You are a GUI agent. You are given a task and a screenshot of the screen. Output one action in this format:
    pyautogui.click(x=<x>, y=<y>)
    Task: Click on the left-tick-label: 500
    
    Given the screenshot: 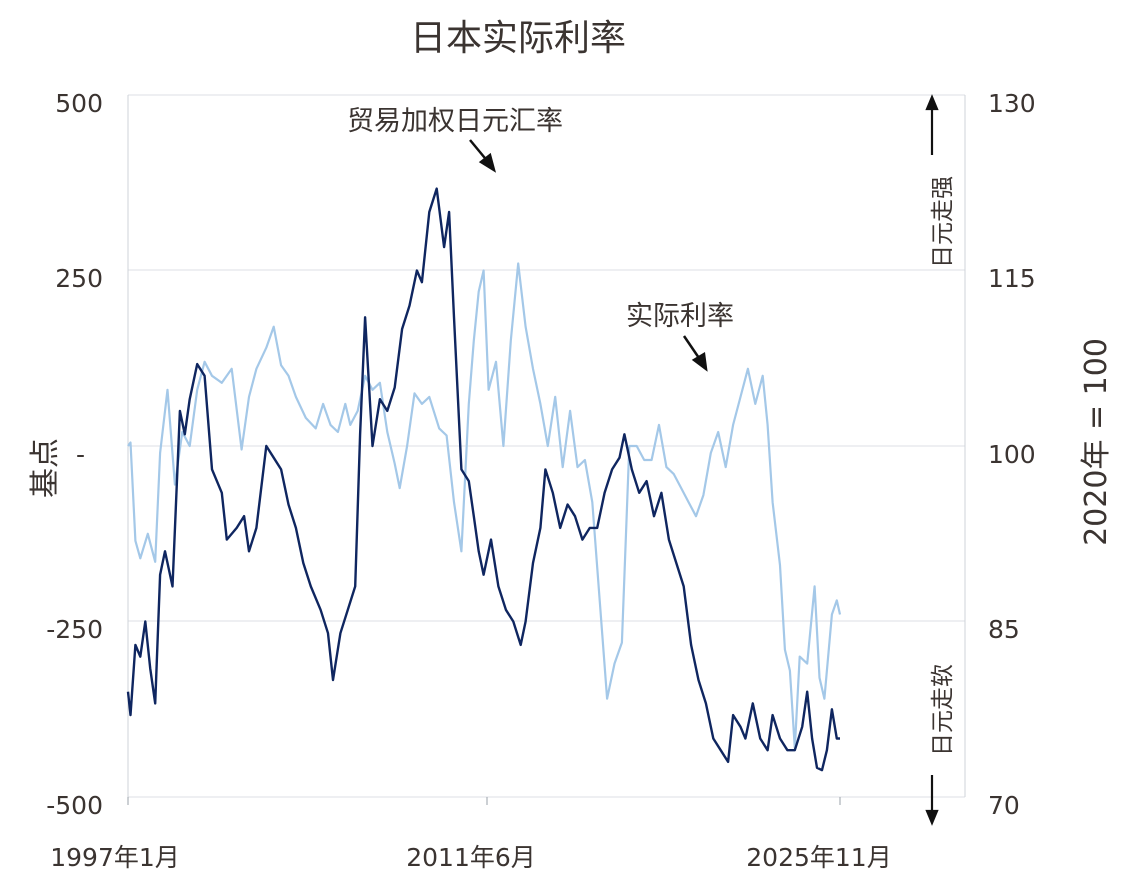 What is the action you would take?
    pyautogui.click(x=79, y=103)
    